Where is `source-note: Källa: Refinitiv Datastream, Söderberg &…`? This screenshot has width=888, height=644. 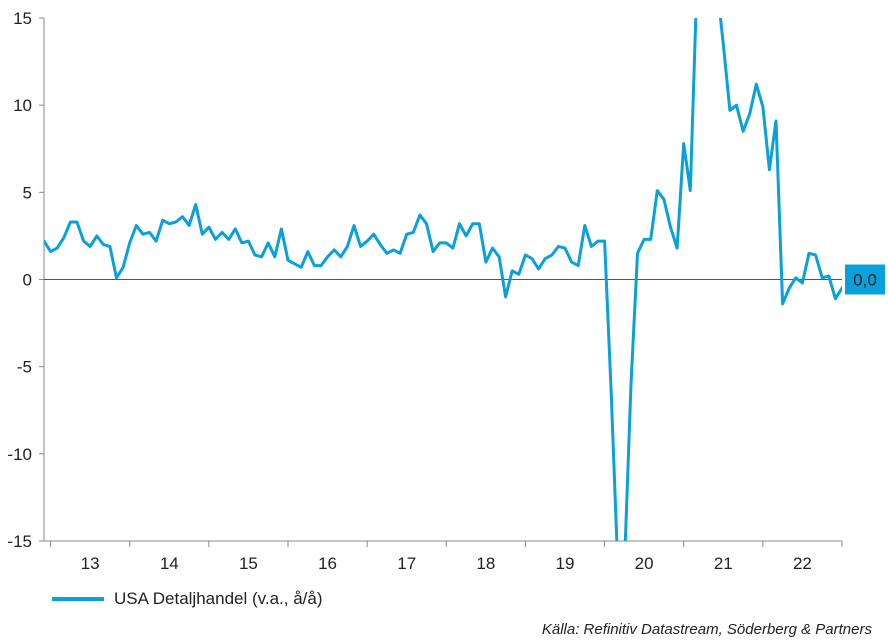 source-note: Källa: Refinitiv Datastream, Söderberg &… is located at coordinates (706, 629).